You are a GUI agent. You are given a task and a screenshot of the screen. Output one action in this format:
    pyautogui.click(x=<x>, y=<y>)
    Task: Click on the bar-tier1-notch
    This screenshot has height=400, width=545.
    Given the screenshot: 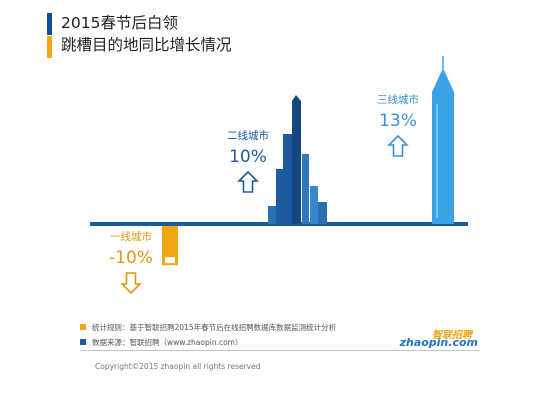 What is the action you would take?
    pyautogui.click(x=170, y=260)
    